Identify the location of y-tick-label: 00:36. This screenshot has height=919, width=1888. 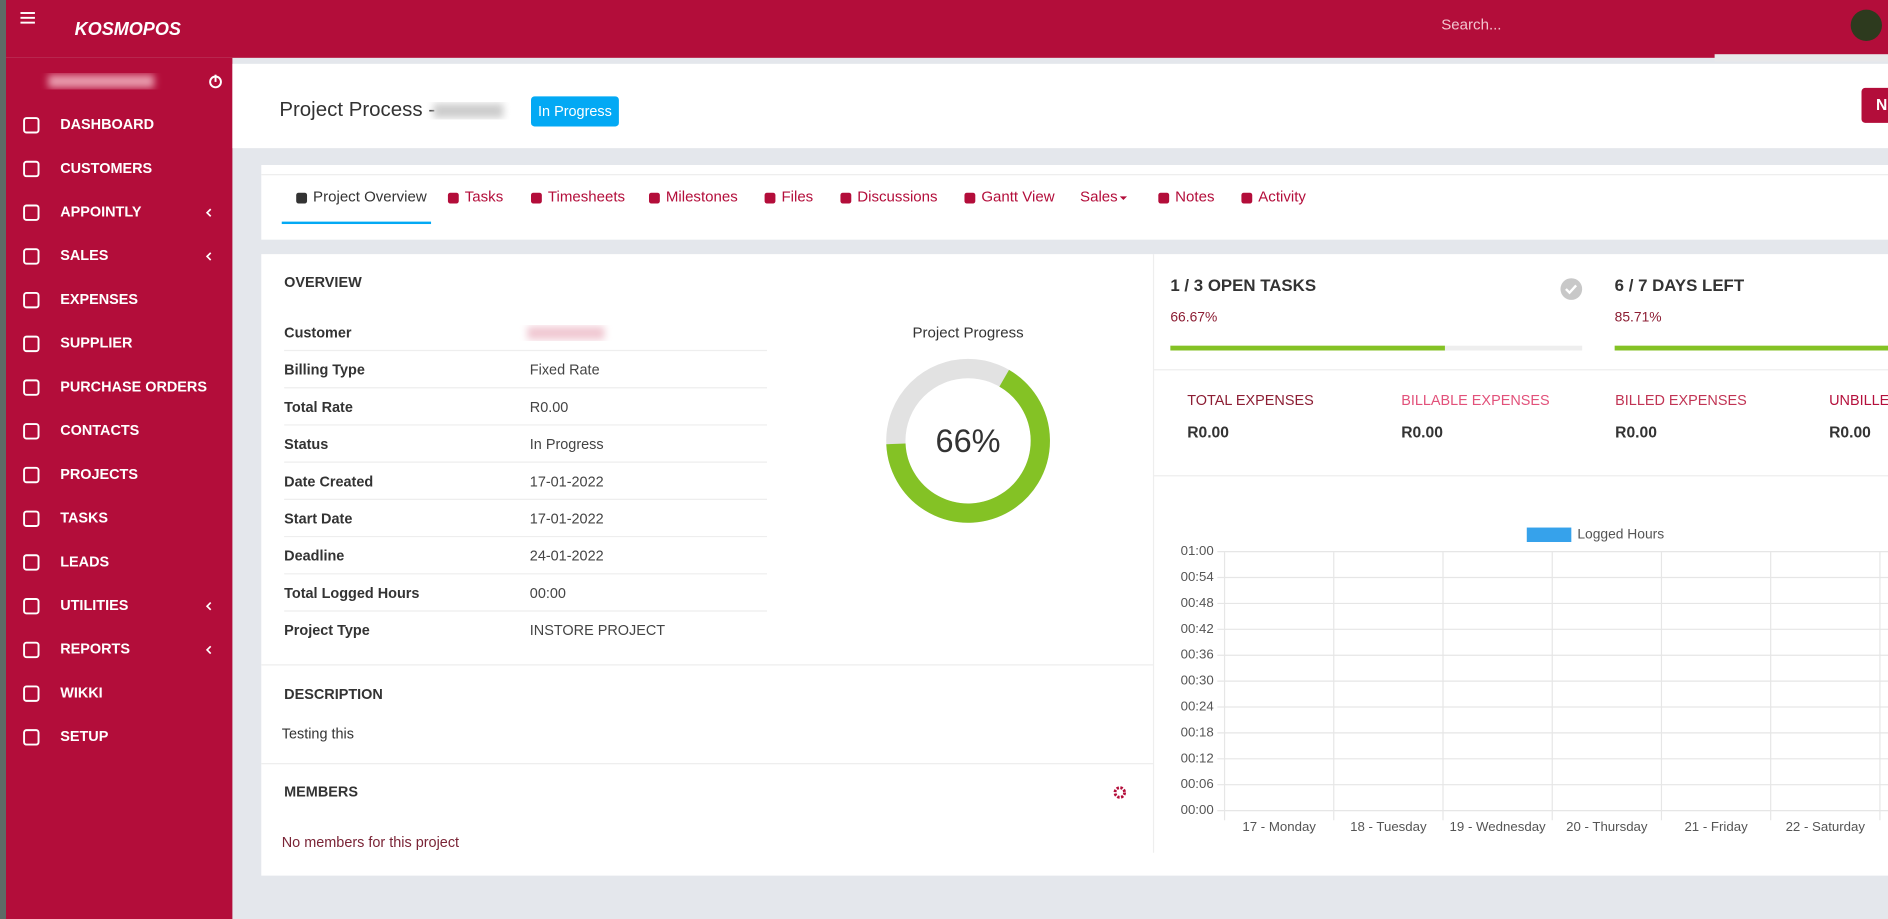
(1197, 654).